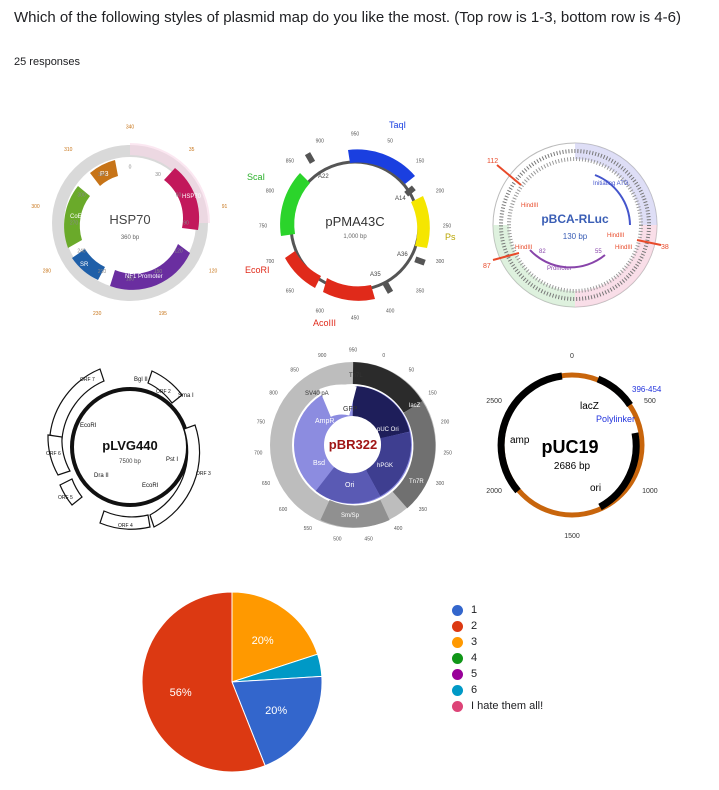 The image size is (719, 790). What do you see at coordinates (322, 356) in the screenshot?
I see `pbr322-tick-18: 900` at bounding box center [322, 356].